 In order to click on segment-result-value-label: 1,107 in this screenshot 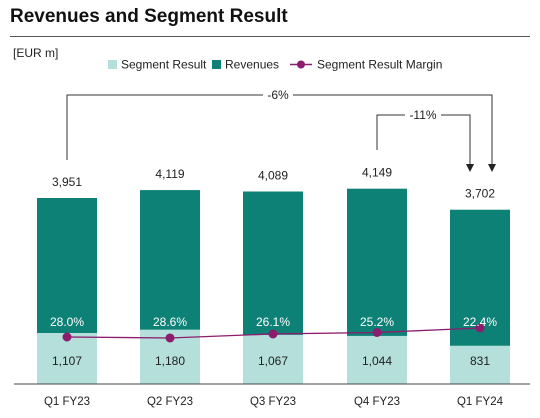, I will do `click(67, 361)`.